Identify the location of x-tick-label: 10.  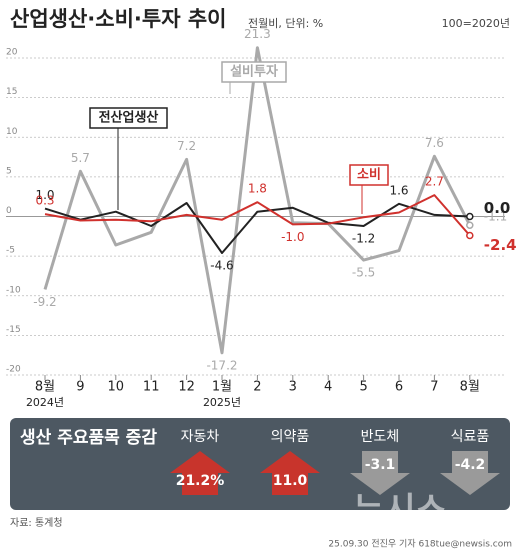
(116, 387).